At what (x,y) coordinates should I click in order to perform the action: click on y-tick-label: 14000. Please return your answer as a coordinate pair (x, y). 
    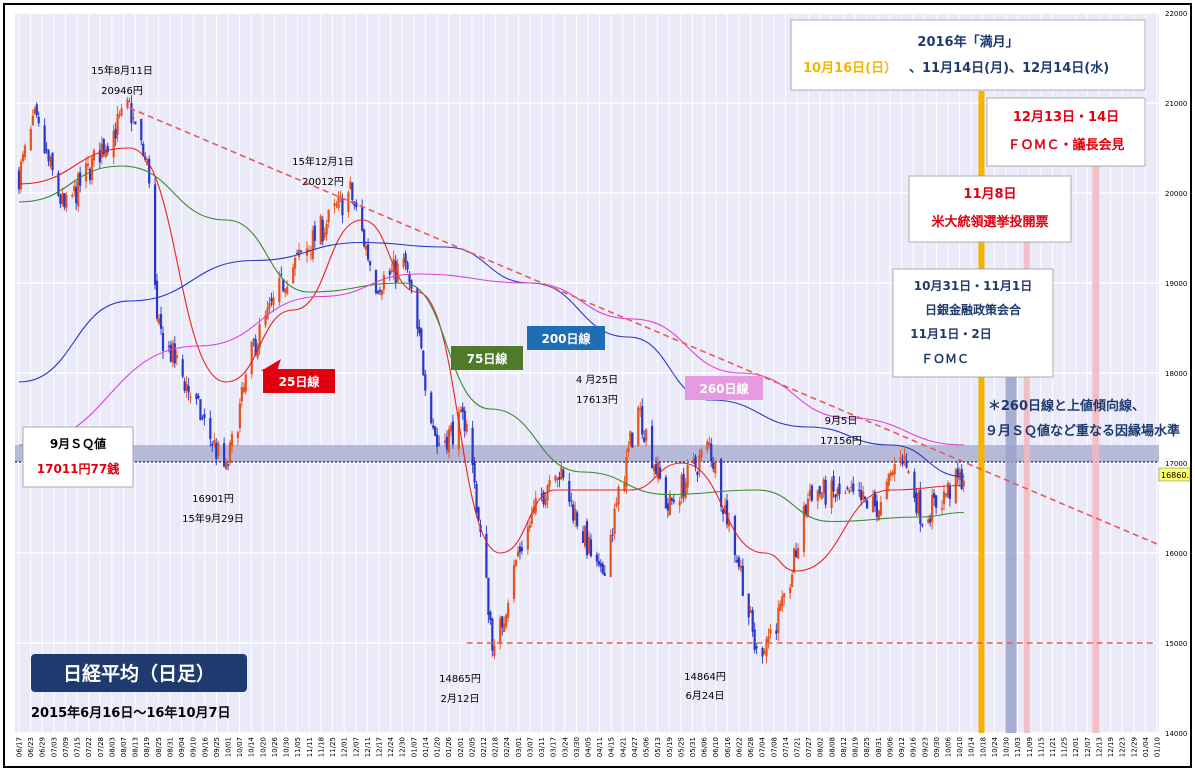
    Looking at the image, I should click on (1176, 734).